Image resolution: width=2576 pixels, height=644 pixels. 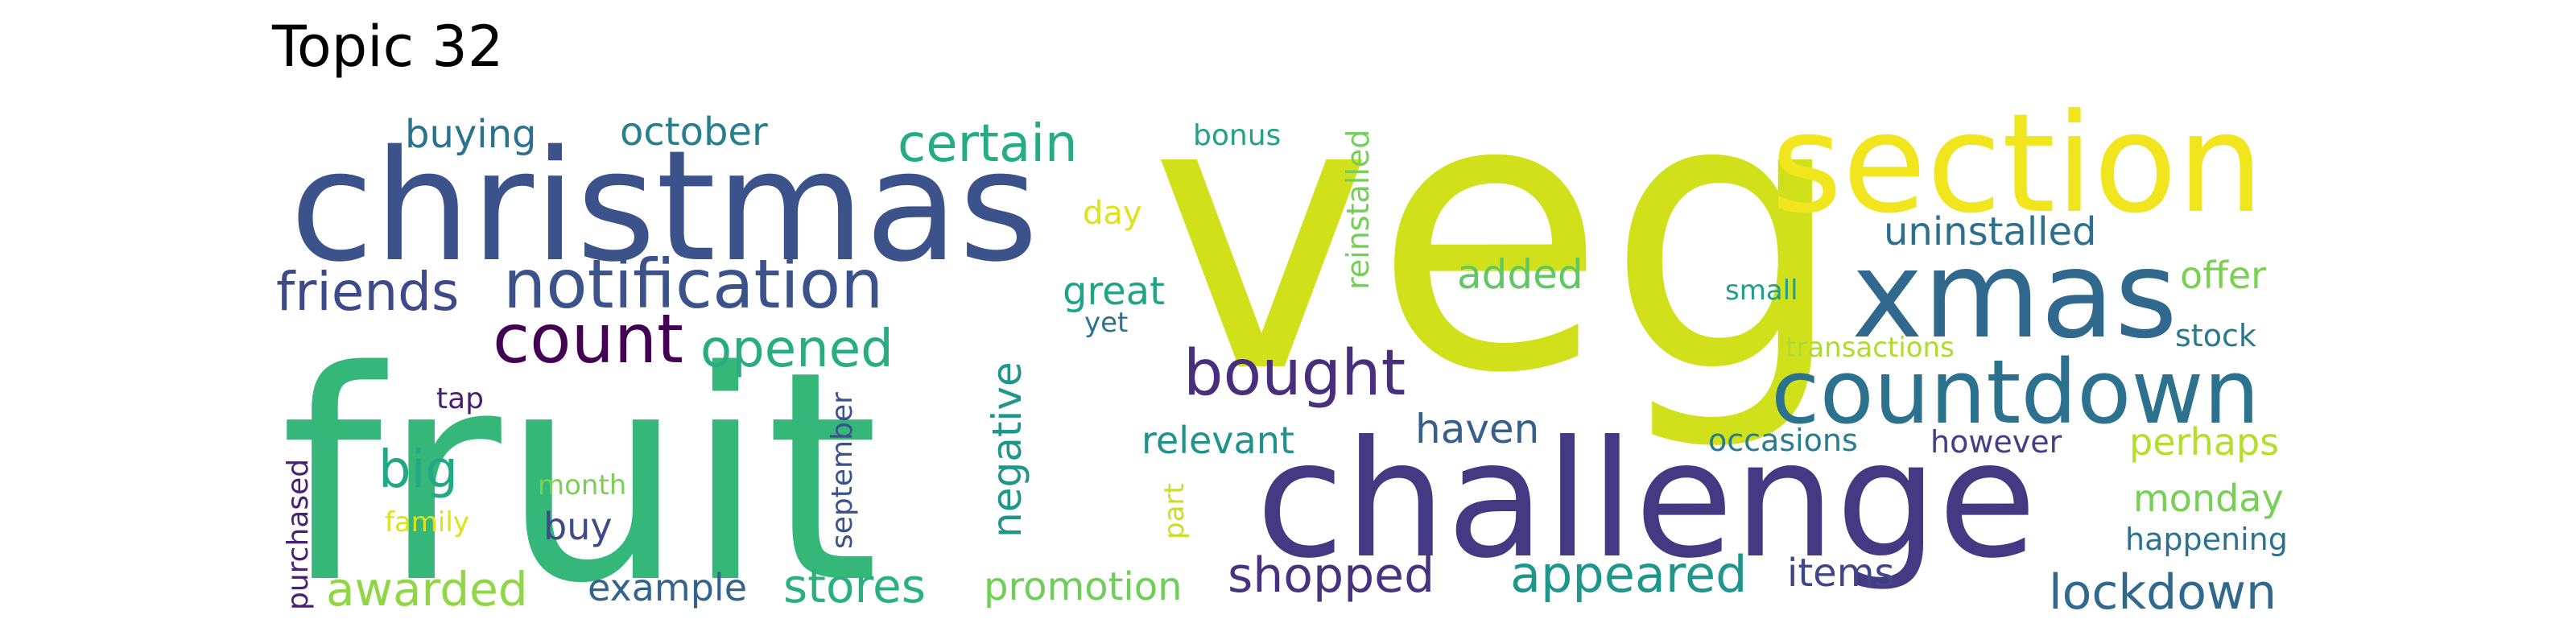 I want to click on word-opened: opened, so click(x=797, y=349).